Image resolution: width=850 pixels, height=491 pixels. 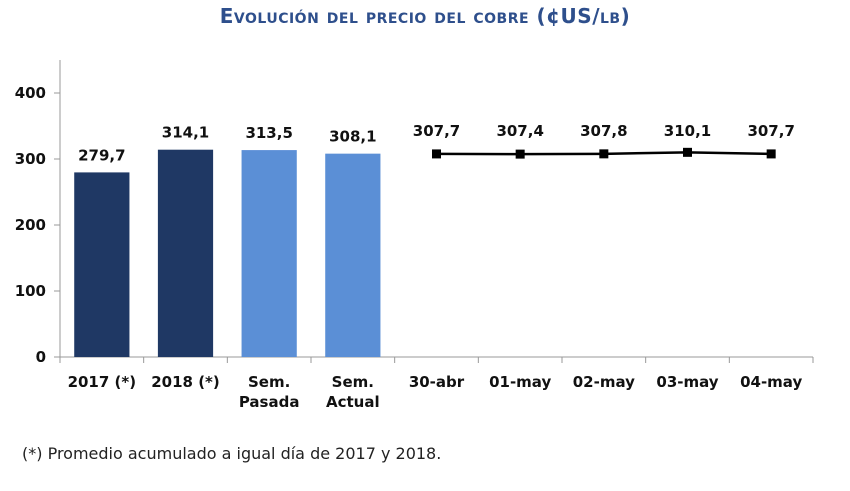 What do you see at coordinates (604, 382) in the screenshot?
I see `x-tick-label: 02-may` at bounding box center [604, 382].